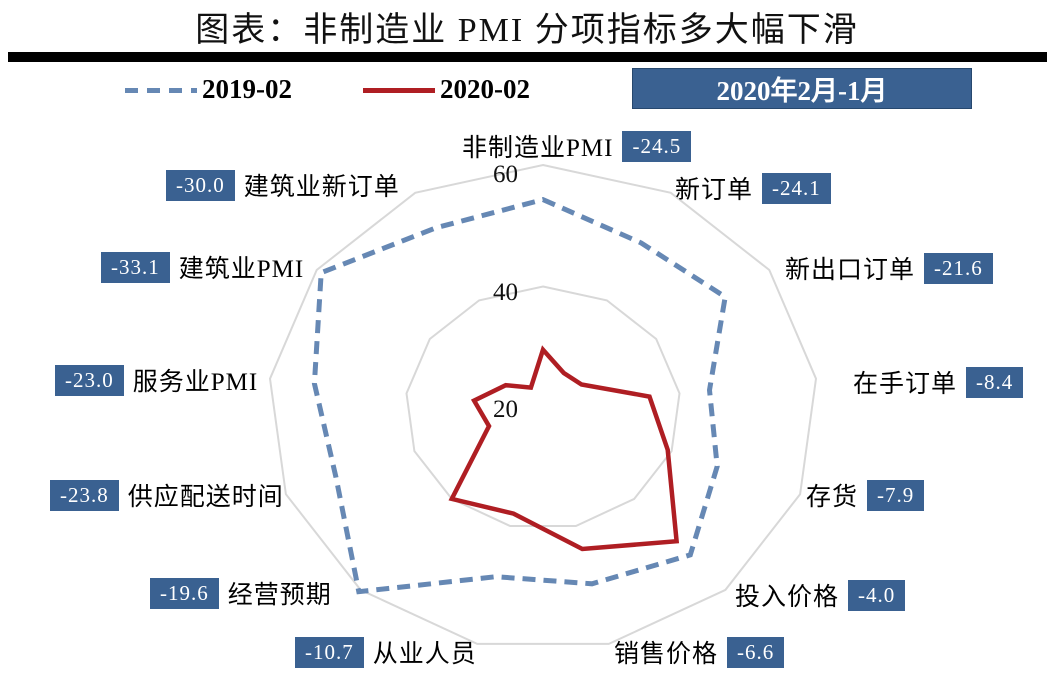 This screenshot has width=1054, height=697. Describe the element at coordinates (850, 270) in the screenshot. I see `axis-label: 新出口订单` at that location.